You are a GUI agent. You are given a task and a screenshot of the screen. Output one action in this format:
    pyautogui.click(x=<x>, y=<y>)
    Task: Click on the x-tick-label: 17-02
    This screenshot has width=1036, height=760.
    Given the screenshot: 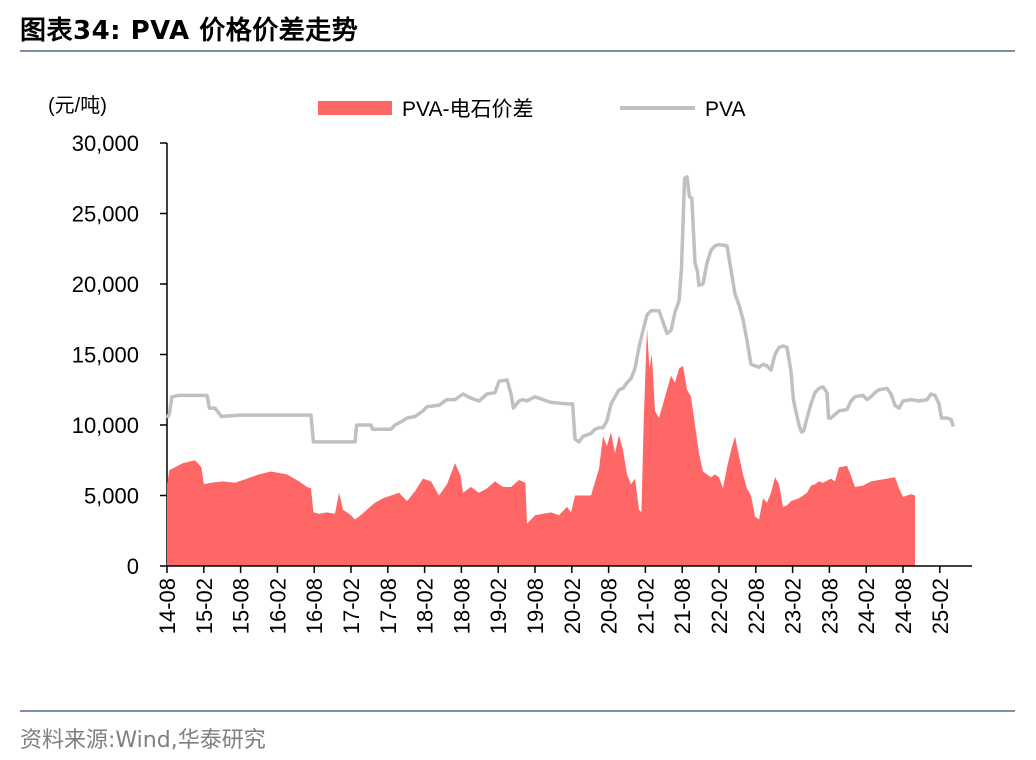 What is the action you would take?
    pyautogui.click(x=351, y=606)
    